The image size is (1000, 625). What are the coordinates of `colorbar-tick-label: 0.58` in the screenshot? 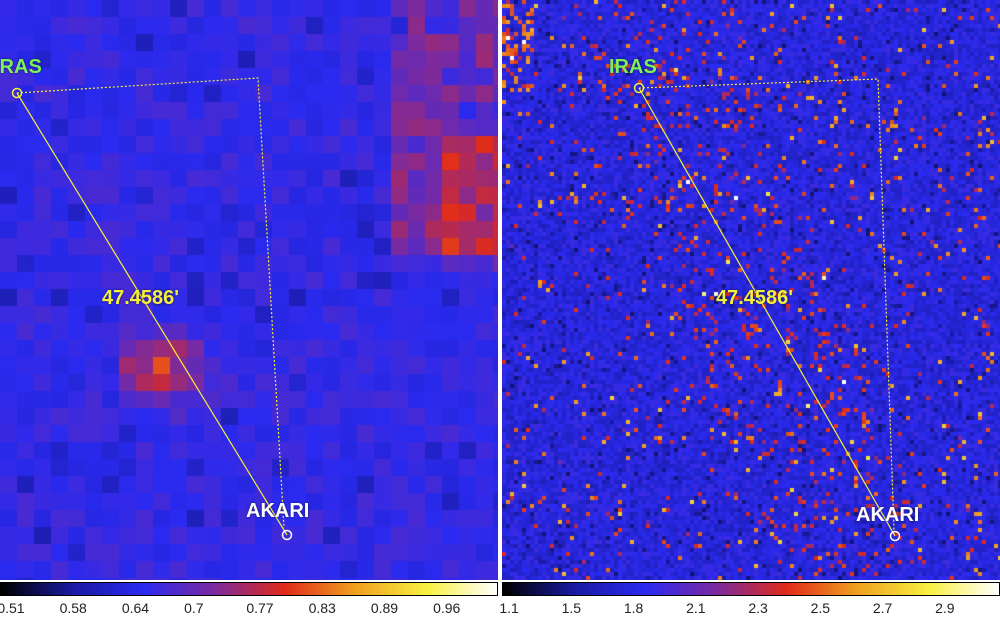 It's located at (73, 608).